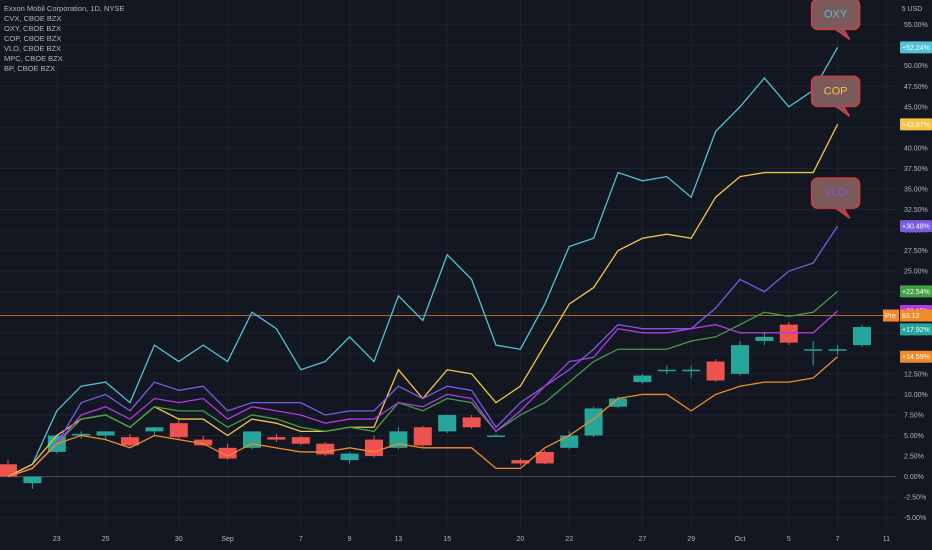 Image resolution: width=932 pixels, height=550 pixels. What do you see at coordinates (57, 539) in the screenshot?
I see `time-axis-tick: 23` at bounding box center [57, 539].